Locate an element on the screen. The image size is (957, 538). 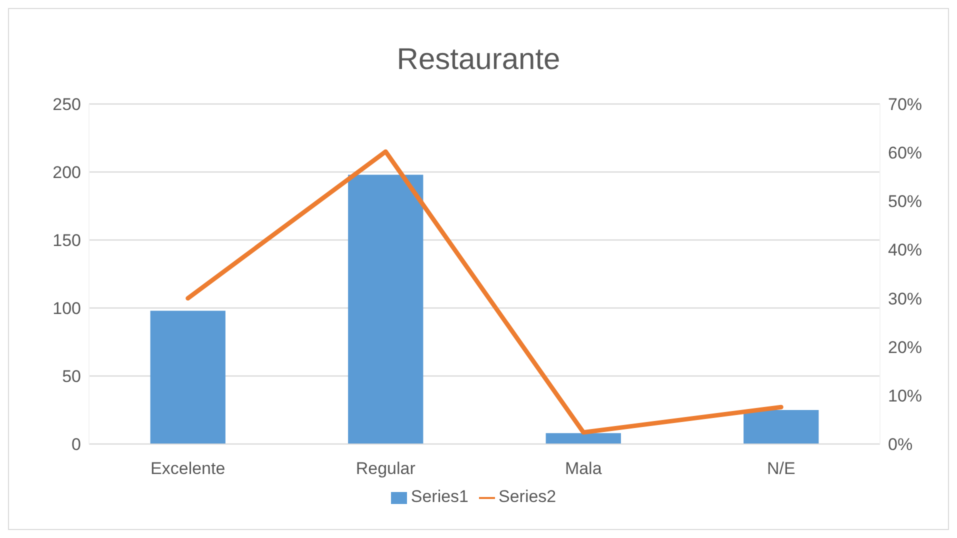
y-tick-label: 150 is located at coordinates (66, 240).